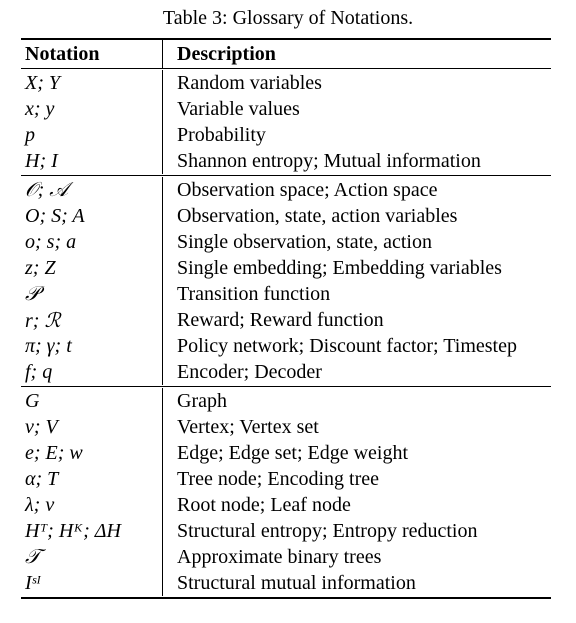 This screenshot has height=623, width=576. I want to click on header-description: Description, so click(226, 53).